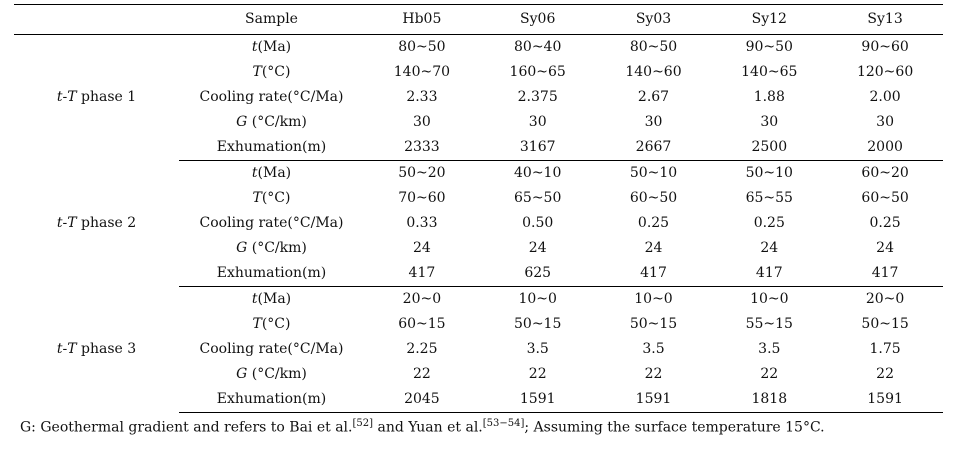 The width and height of the screenshot is (969, 451). I want to click on value-cell: 2.67, so click(653, 97).